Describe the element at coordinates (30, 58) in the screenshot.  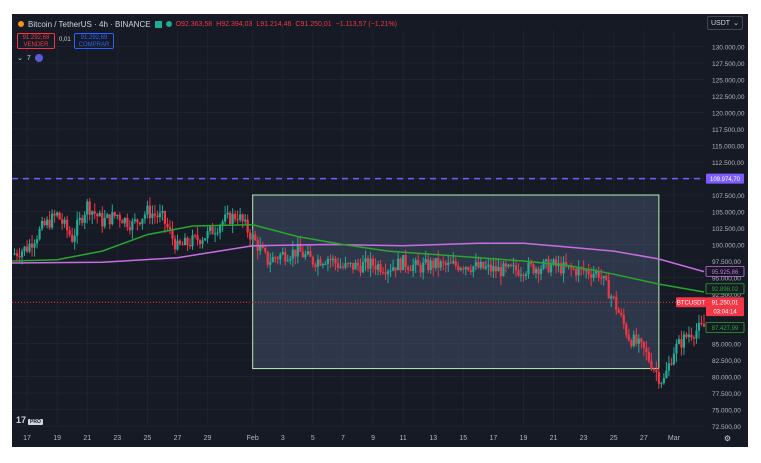
I see `indicators-toggle: ⌄ 7` at that location.